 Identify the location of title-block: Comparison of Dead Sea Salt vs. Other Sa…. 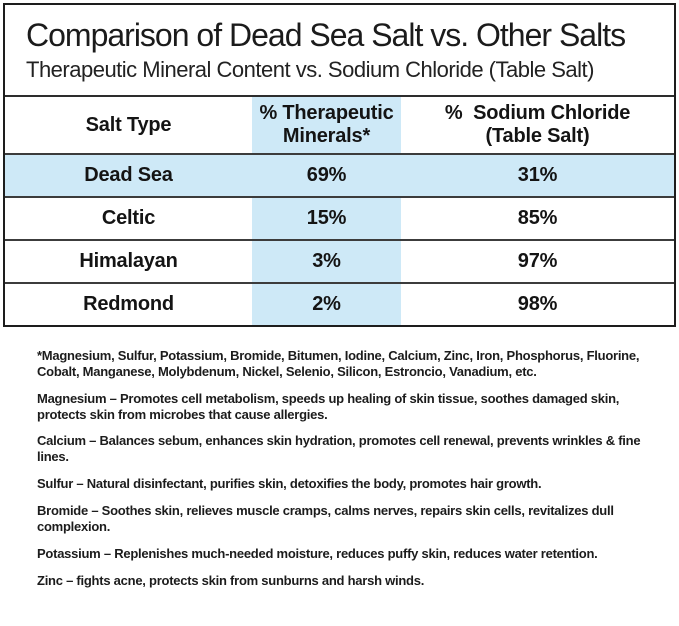
(339, 50).